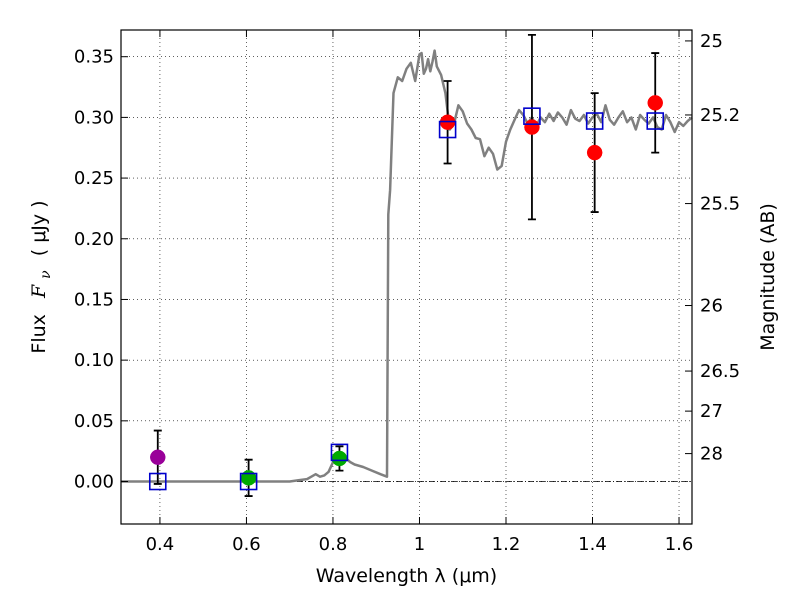  What do you see at coordinates (94, 299) in the screenshot?
I see `y-tick-label: 0.15` at bounding box center [94, 299].